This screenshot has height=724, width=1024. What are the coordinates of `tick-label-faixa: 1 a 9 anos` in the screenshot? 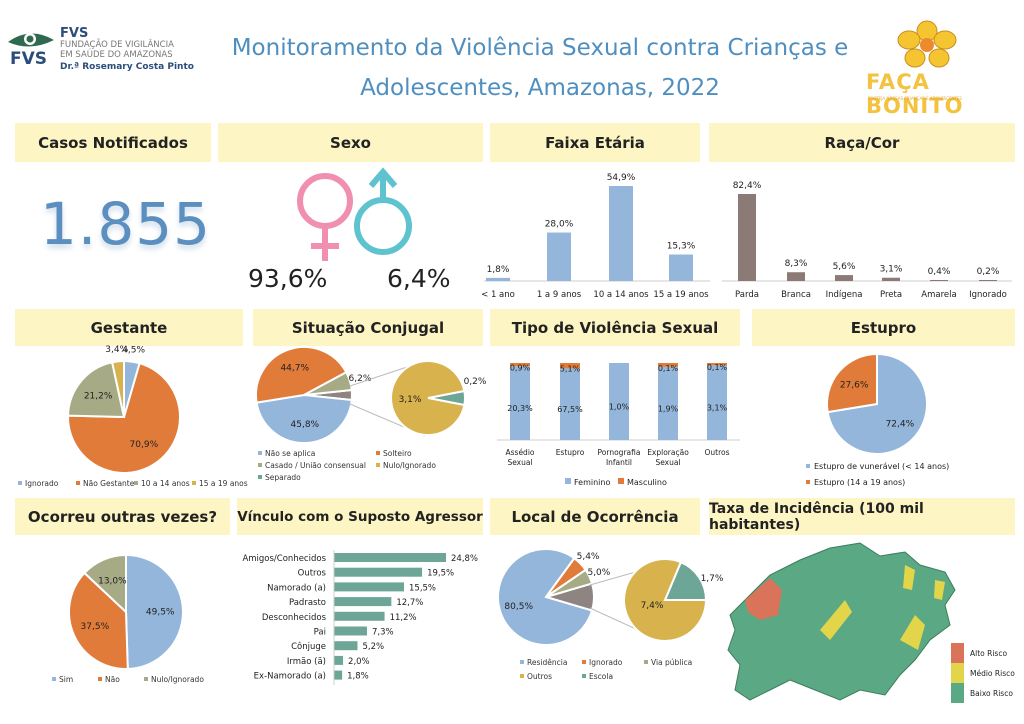 It's located at (559, 295).